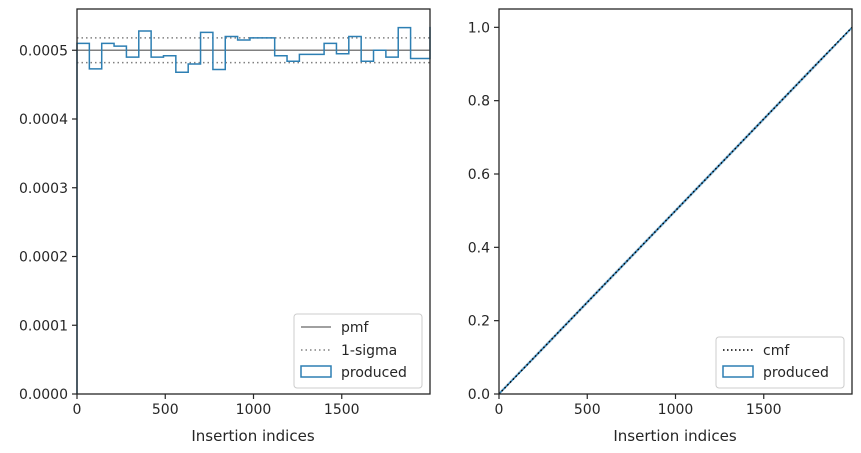 Image resolution: width=861 pixels, height=453 pixels. Describe the element at coordinates (676, 410) in the screenshot. I see `right-x-tick-label: 1000` at that location.